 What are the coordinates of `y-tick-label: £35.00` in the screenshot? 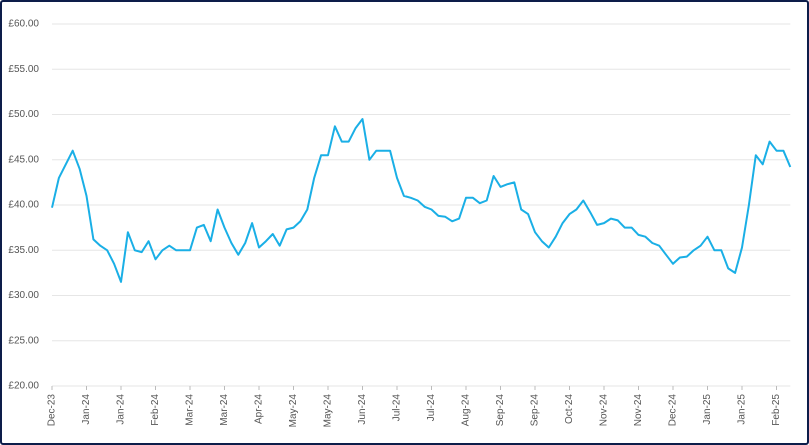 It's located at (23, 250).